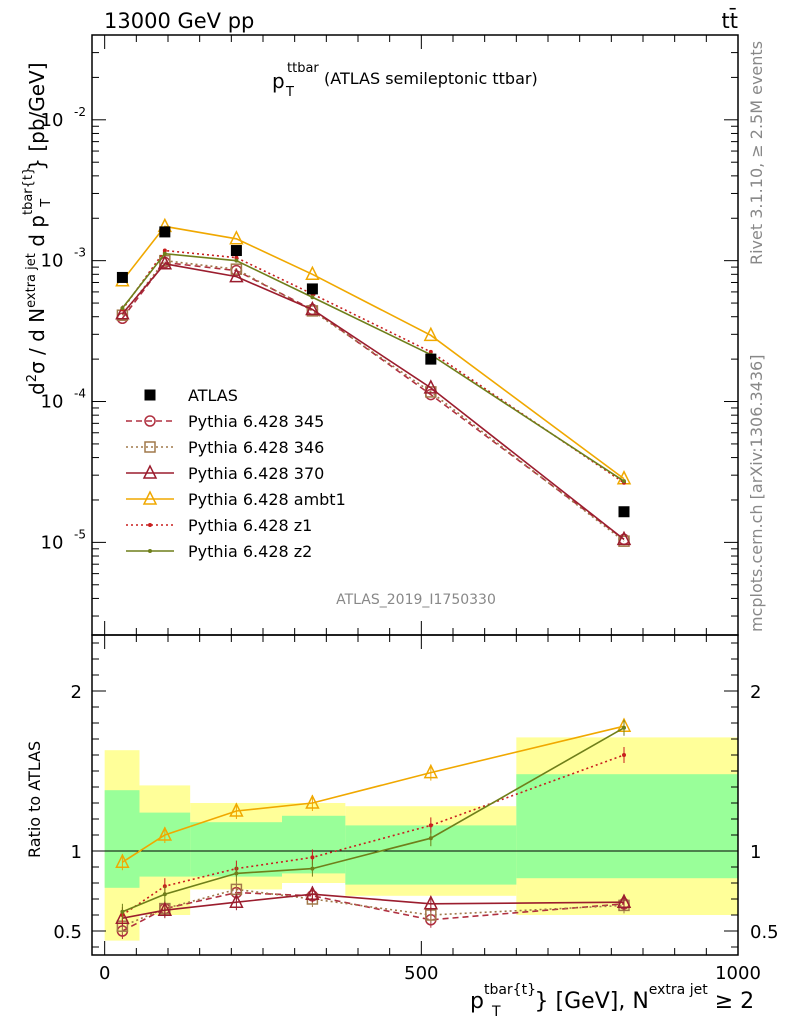 Image resolution: width=786 pixels, height=1028 pixels. What do you see at coordinates (755, 692) in the screenshot?
I see `ratio-tick-label-right: 2` at bounding box center [755, 692].